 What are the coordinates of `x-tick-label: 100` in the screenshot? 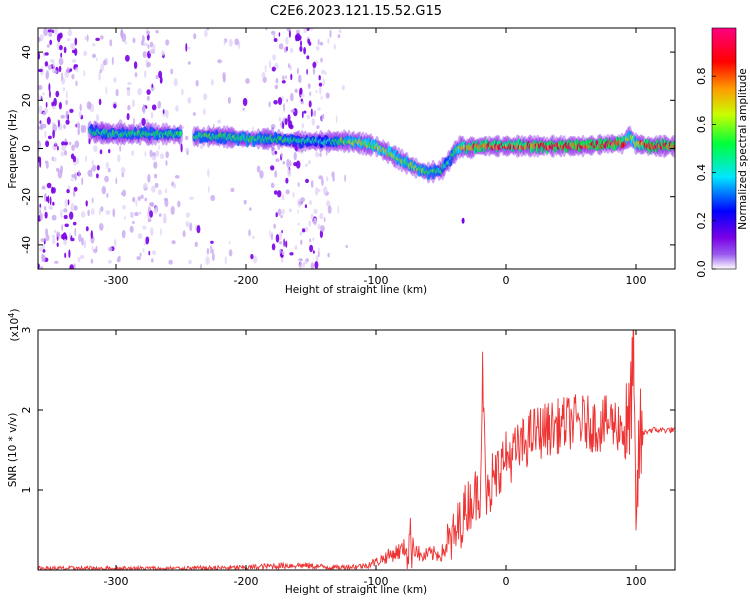 It's located at (636, 581).